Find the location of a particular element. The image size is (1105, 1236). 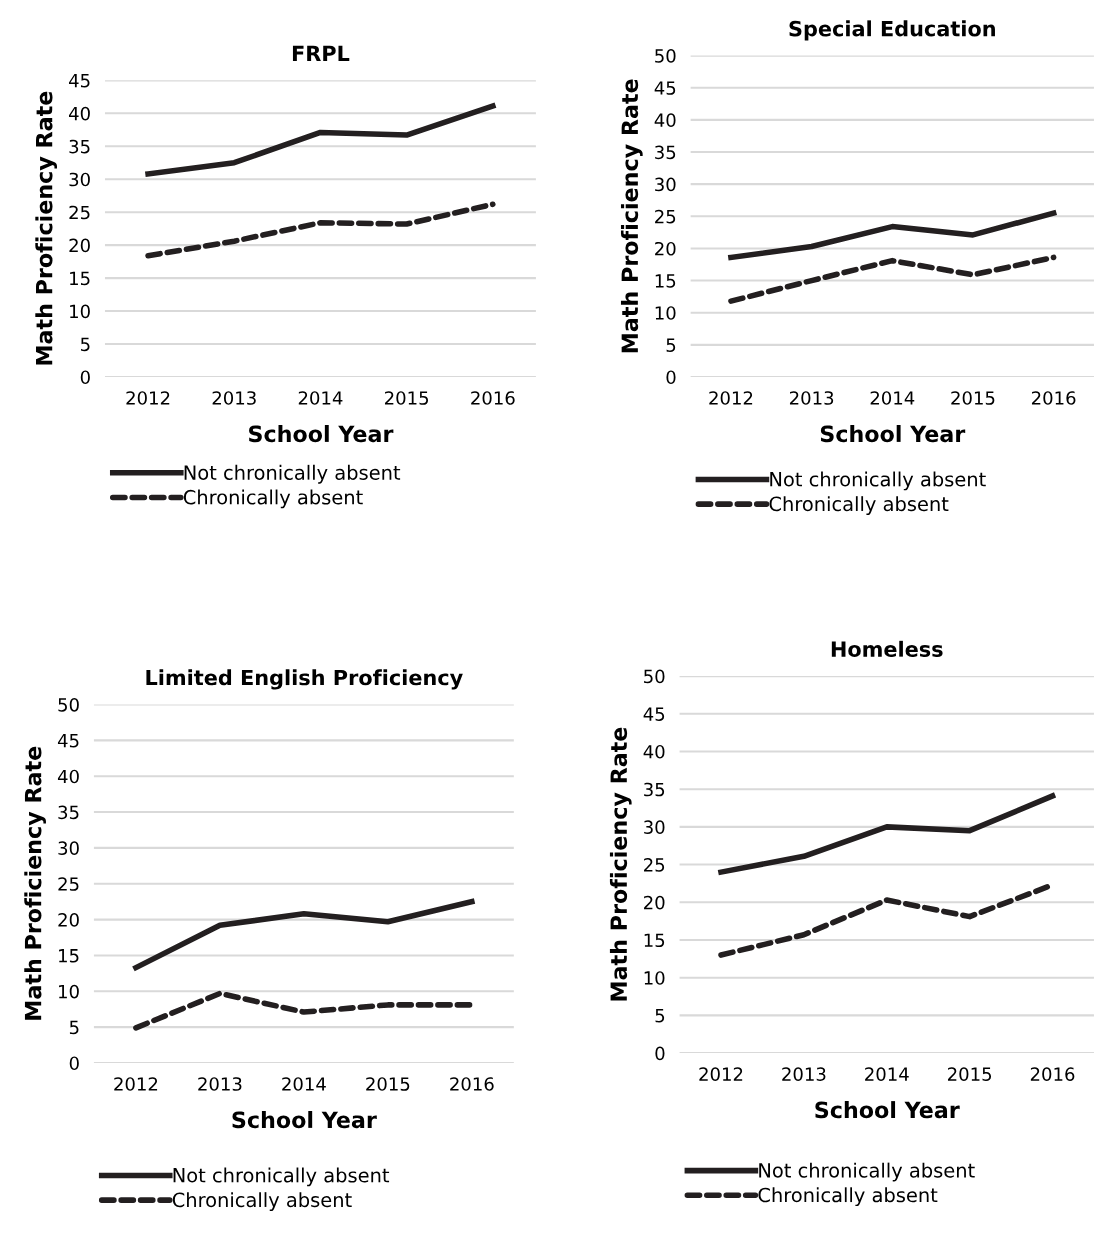

chart-title: Limited English Proficiency is located at coordinates (304, 679).